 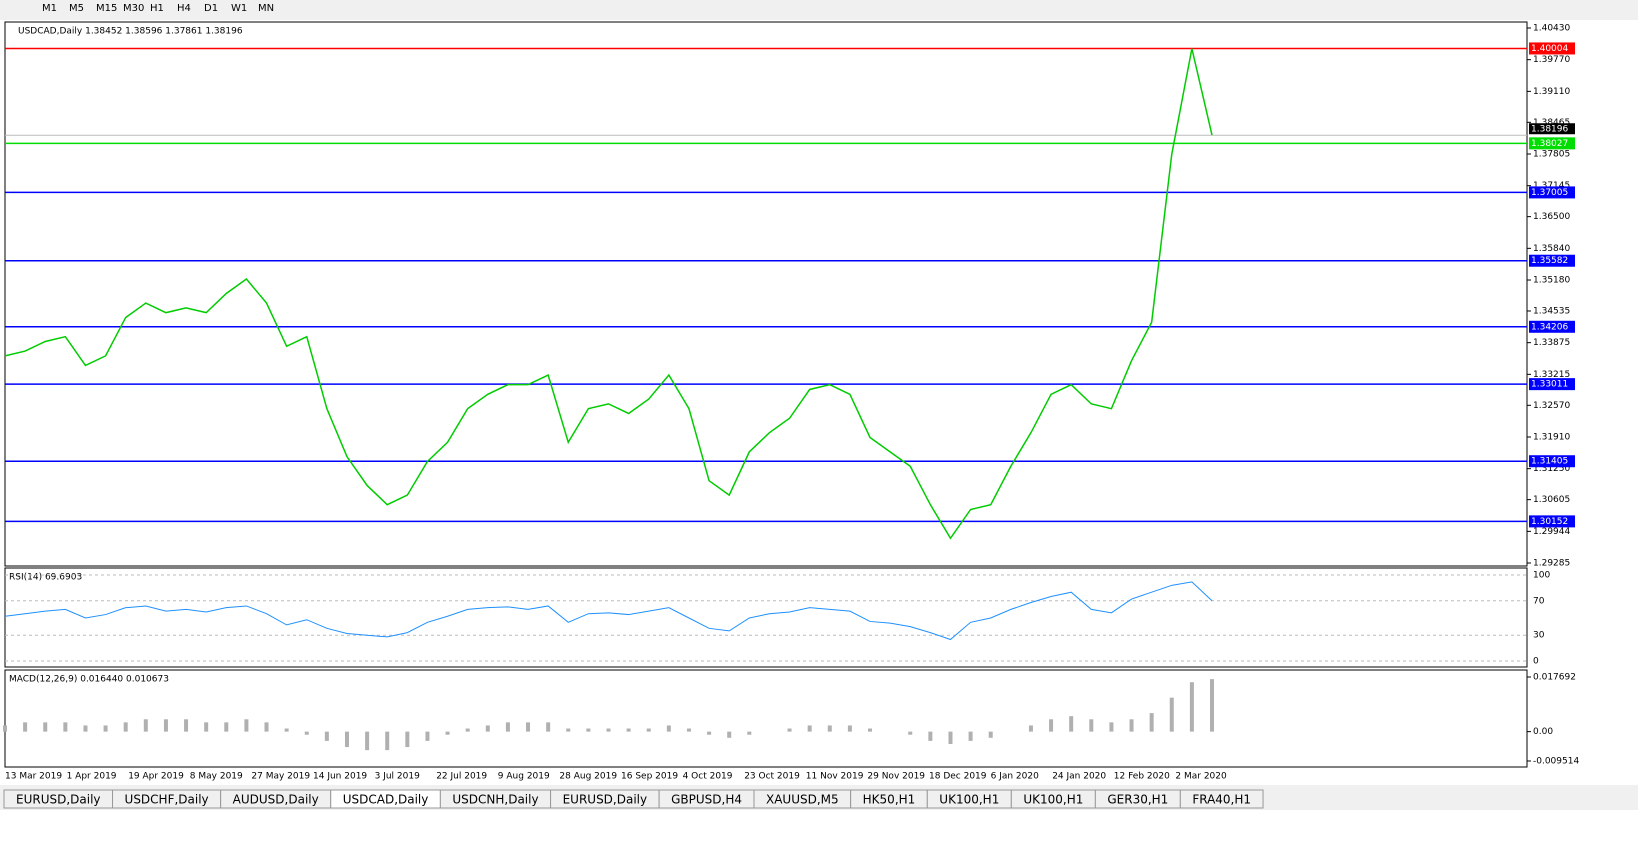 What do you see at coordinates (211, 8) in the screenshot?
I see `timeframe-button: D1` at bounding box center [211, 8].